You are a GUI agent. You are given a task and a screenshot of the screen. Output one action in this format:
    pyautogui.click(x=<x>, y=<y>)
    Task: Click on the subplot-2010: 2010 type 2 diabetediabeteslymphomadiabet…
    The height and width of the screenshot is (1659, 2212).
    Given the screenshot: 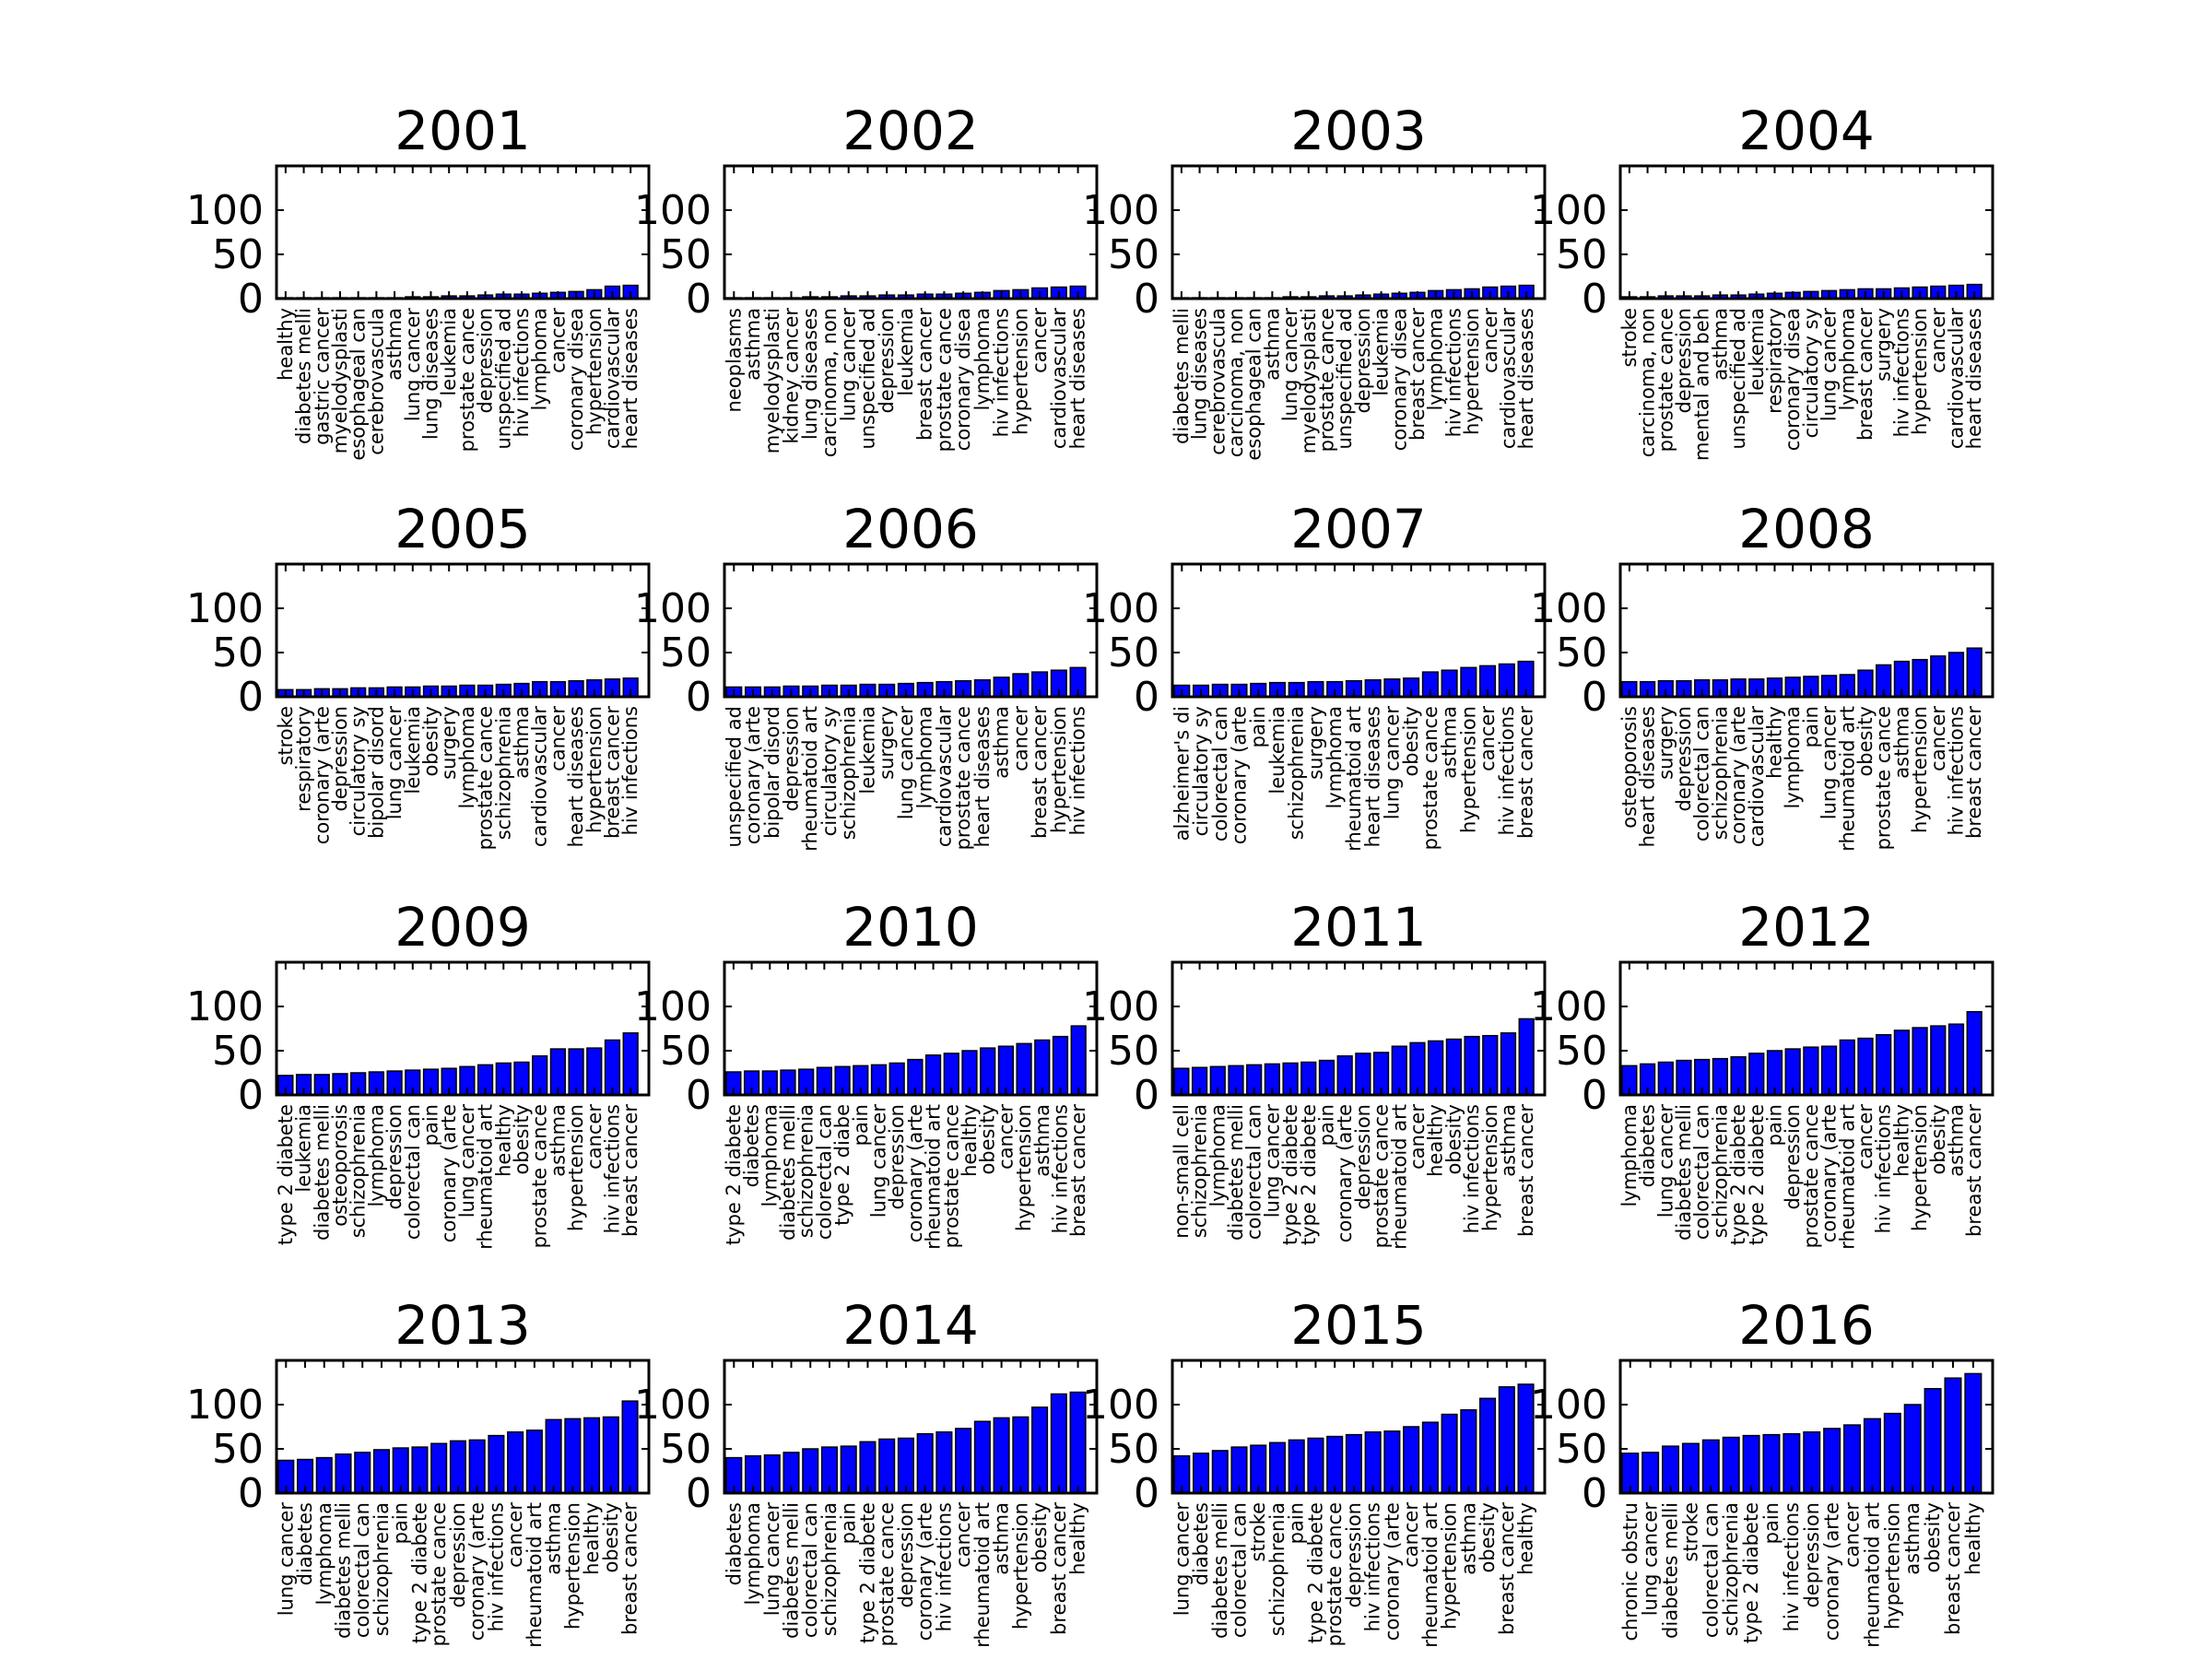 What is the action you would take?
    pyautogui.click(x=866, y=1073)
    